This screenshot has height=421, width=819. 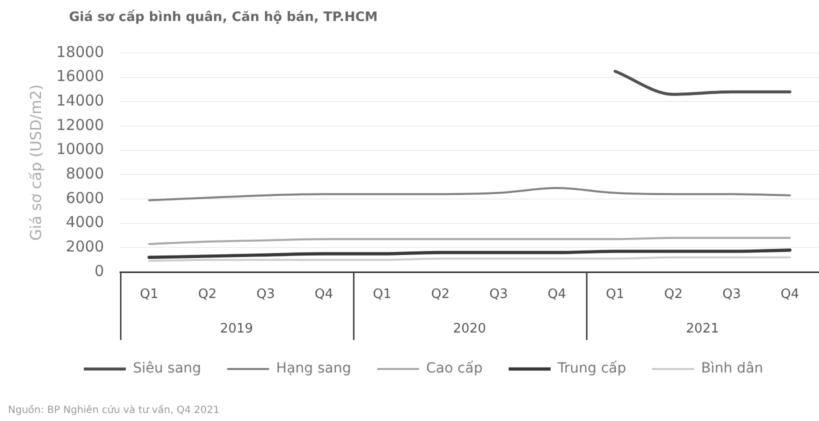 I want to click on y-axis-title: Giá sơ cấp (USD/m2), so click(x=35, y=162).